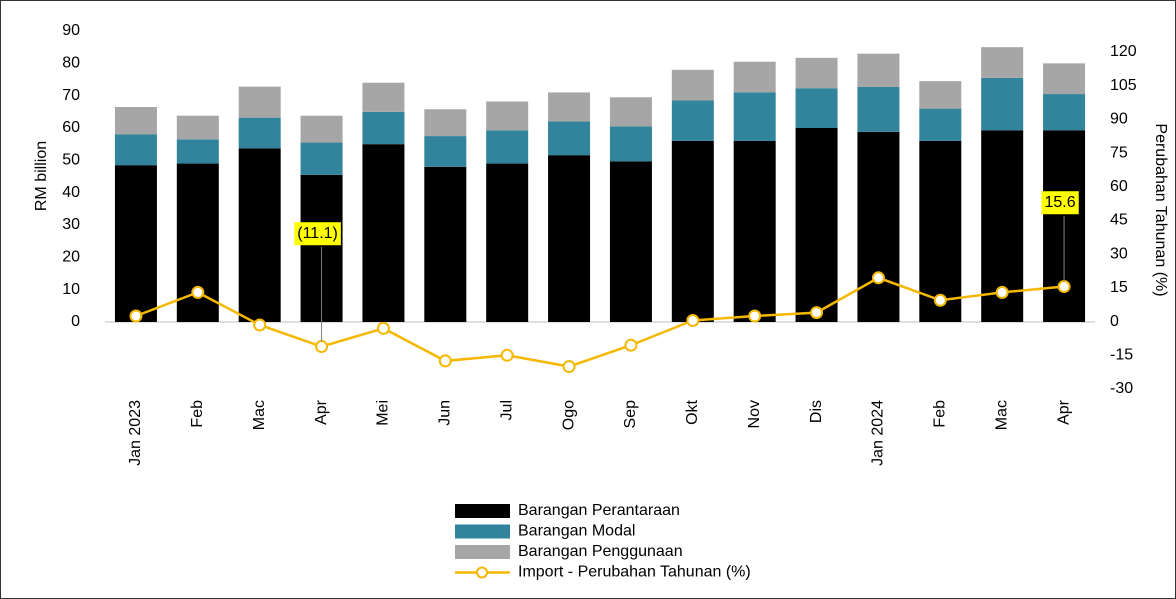 The height and width of the screenshot is (599, 1176). What do you see at coordinates (878, 433) in the screenshot?
I see `x-tick-label: Jan 2024` at bounding box center [878, 433].